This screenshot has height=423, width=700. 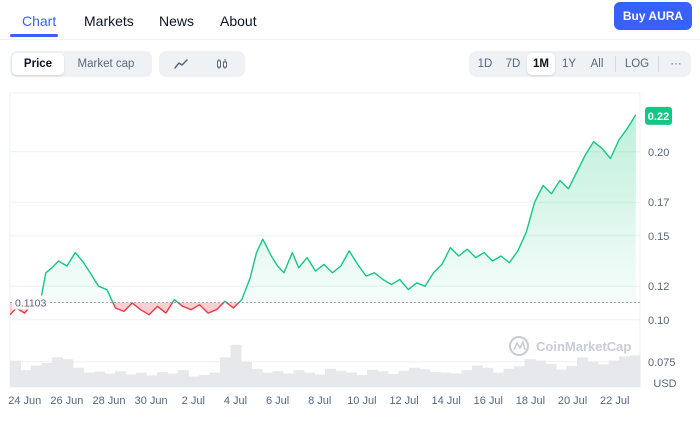 I want to click on x-tick-label: 26 Jun, so click(x=66, y=401).